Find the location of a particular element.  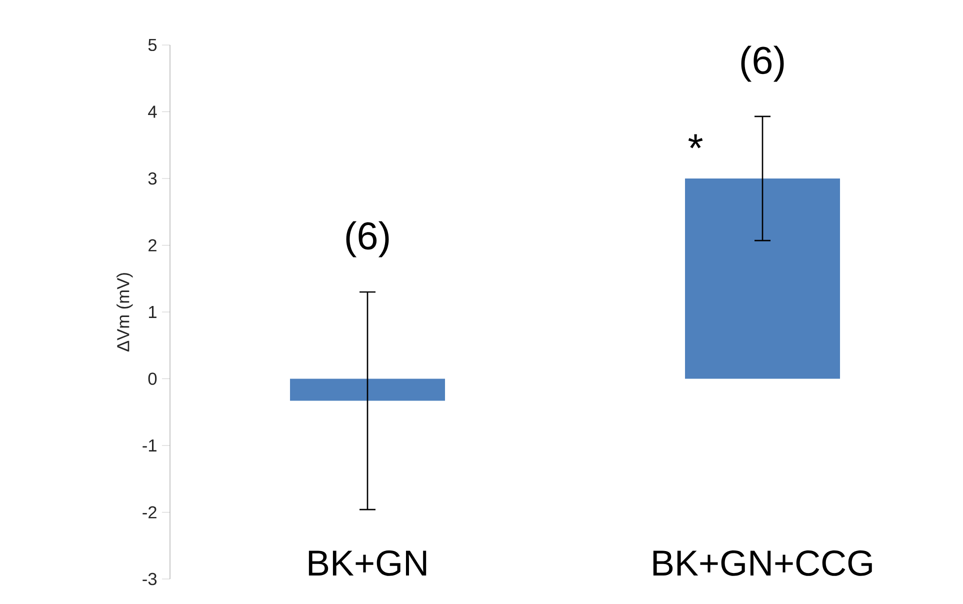

x-tick-label: BK+GN+CCG is located at coordinates (762, 563).